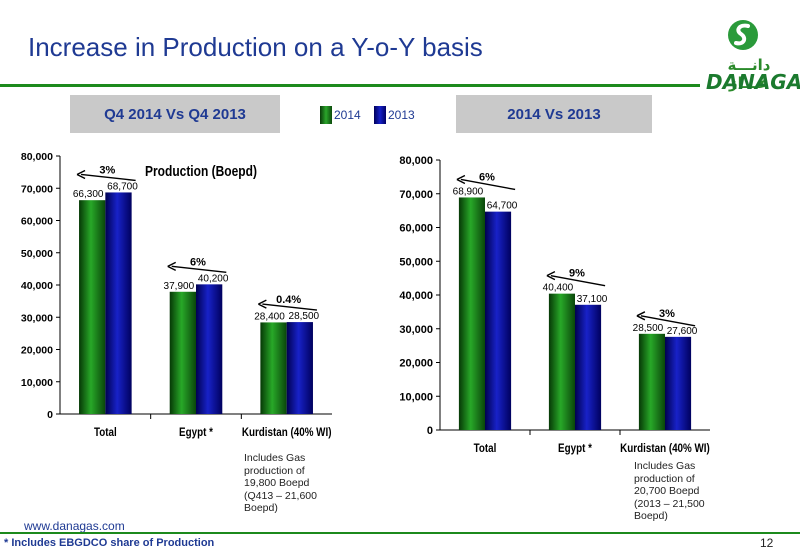  Describe the element at coordinates (304, 316) in the screenshot. I see `data-label-2013: 28,500` at that location.